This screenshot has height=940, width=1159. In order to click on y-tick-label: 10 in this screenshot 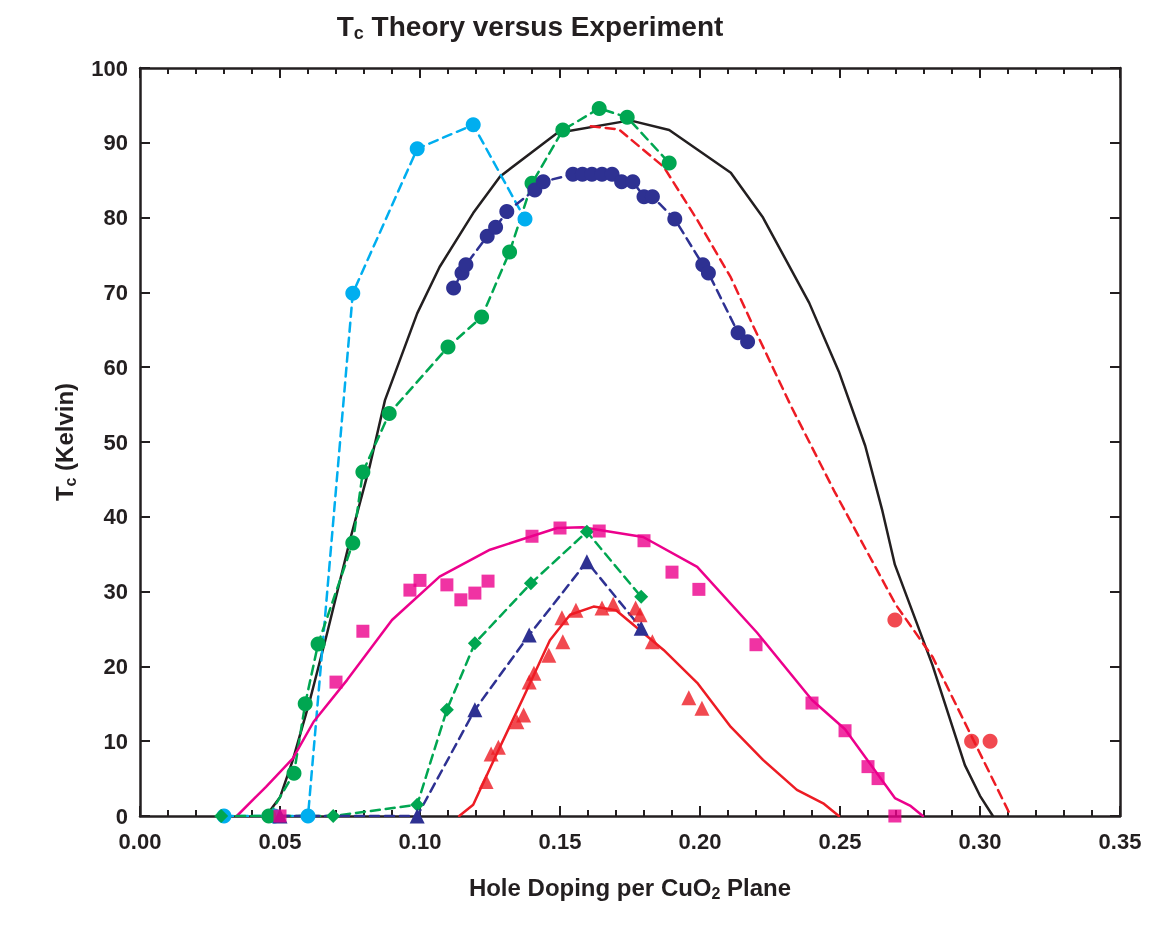, I will do `click(115, 741)`.